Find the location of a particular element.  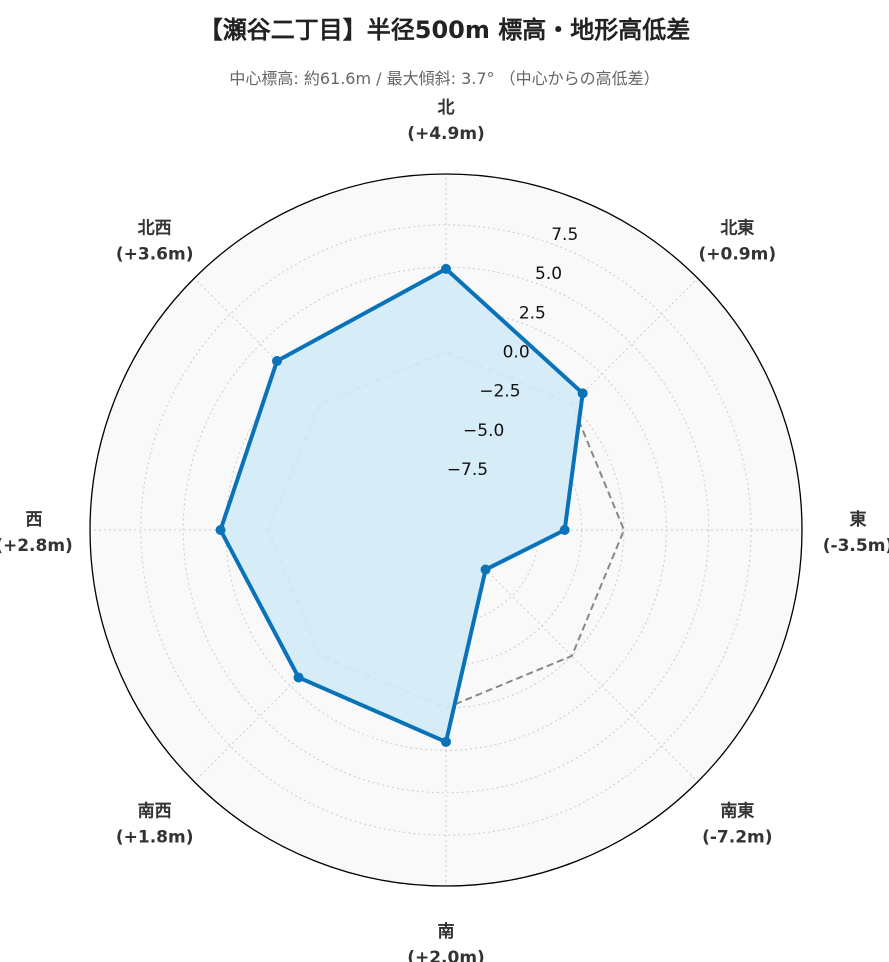

r-tick-label: −7.5 is located at coordinates (467, 470).